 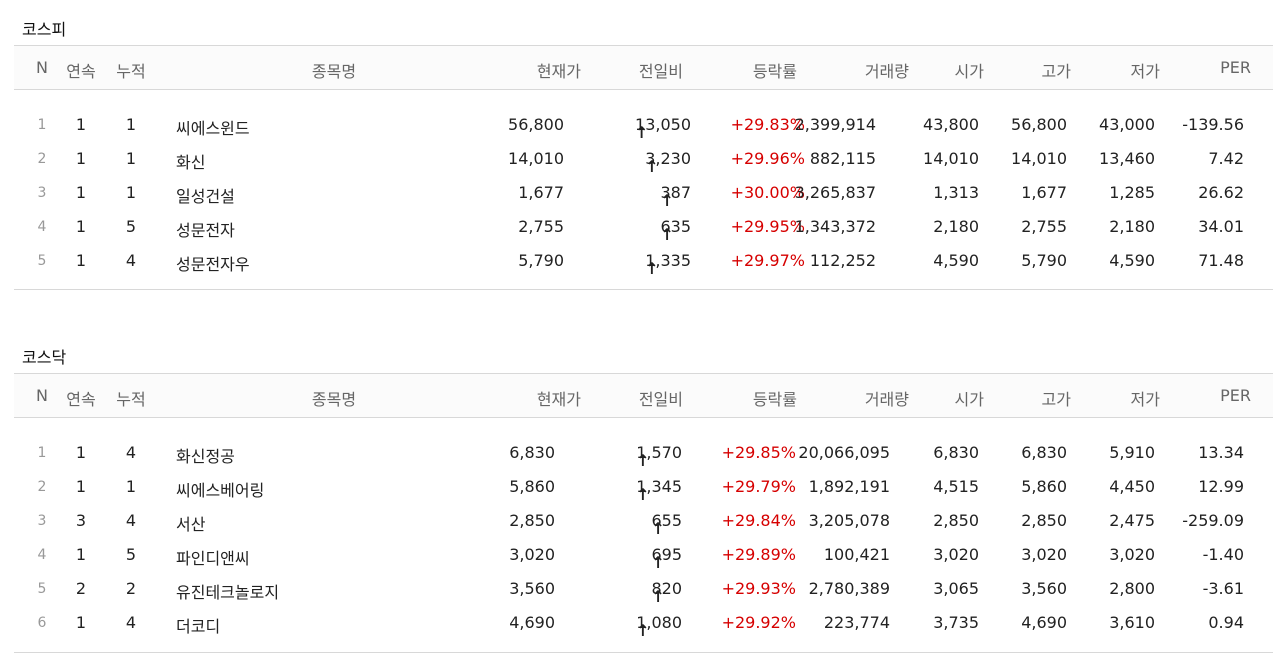 I want to click on current-price: 2,850, so click(x=532, y=520).